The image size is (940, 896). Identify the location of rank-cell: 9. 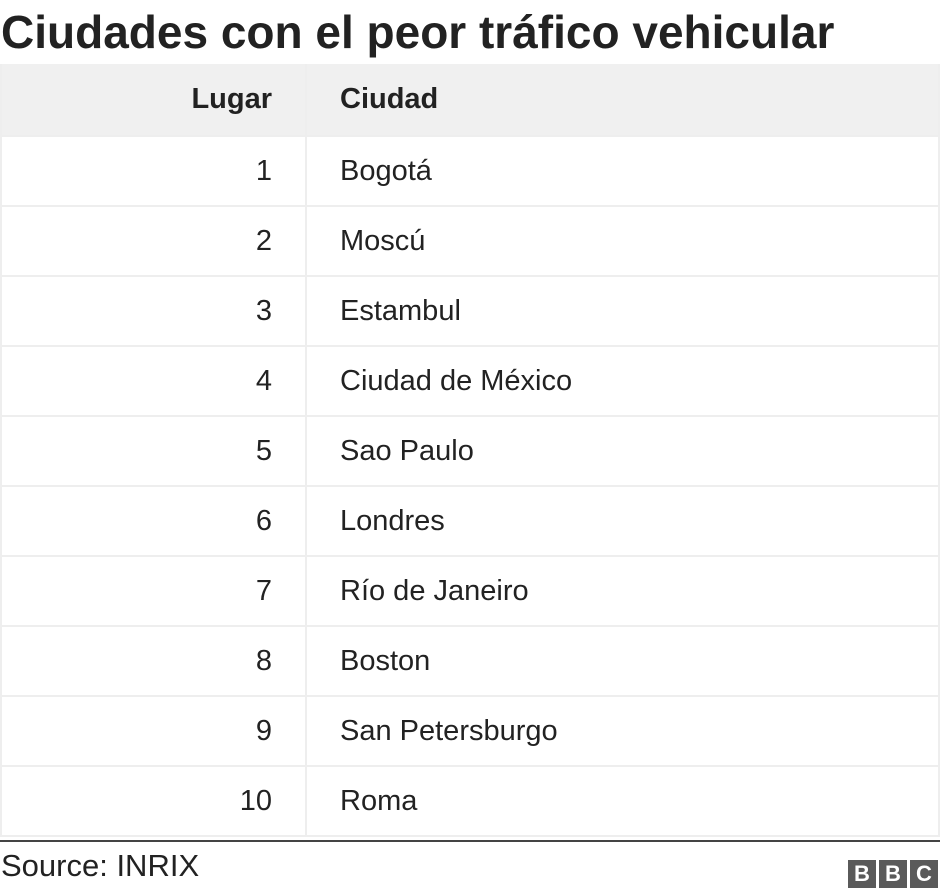
(153, 731).